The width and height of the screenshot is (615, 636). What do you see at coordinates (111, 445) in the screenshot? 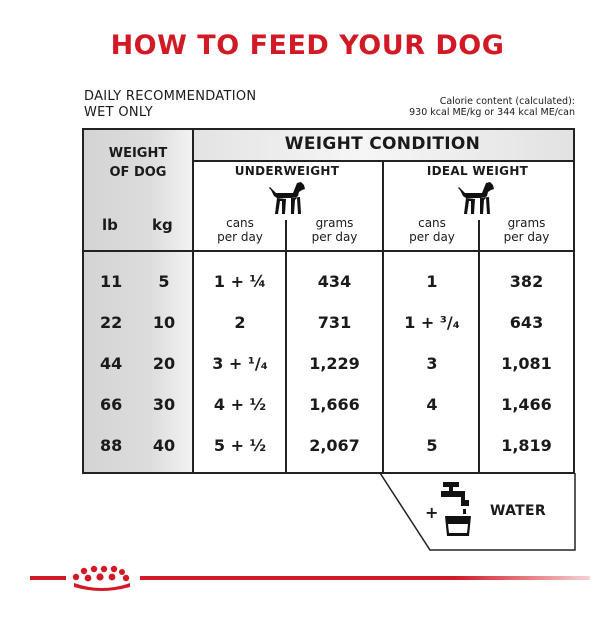
I see `cell-lb: 88` at bounding box center [111, 445].